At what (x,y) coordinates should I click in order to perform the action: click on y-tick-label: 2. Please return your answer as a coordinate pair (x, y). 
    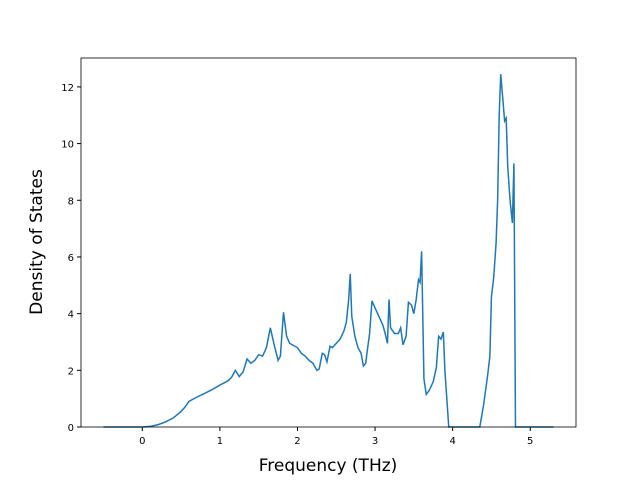
    Looking at the image, I should click on (71, 371).